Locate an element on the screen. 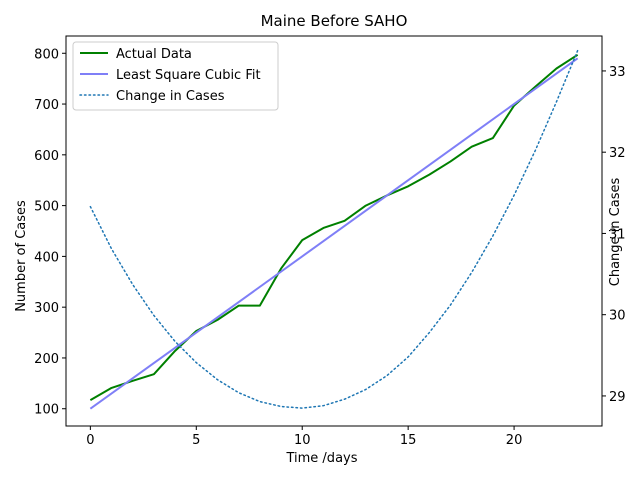 The height and width of the screenshot is (480, 640). legend-box is located at coordinates (175, 76).